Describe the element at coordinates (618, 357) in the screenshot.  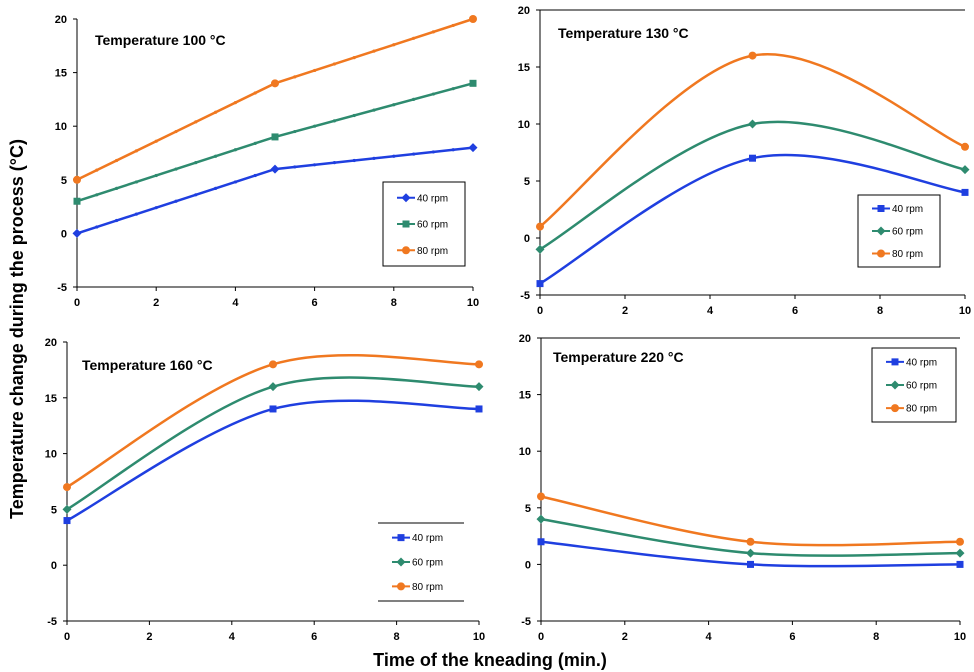
I see `panel-title: Temperature 220 °C` at that location.